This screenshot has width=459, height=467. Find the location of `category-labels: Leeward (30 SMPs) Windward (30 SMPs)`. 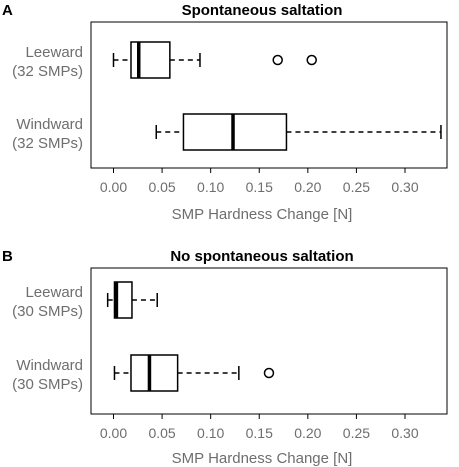

category-labels: Leeward (30 SMPs) Windward (30 SMPs) is located at coordinates (47, 338).